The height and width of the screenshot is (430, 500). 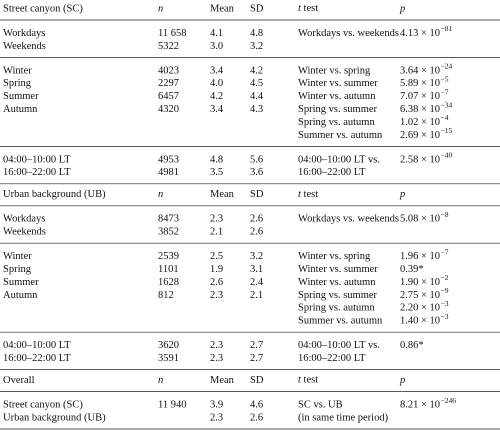 What do you see at coordinates (420, 405) in the screenshot?
I see `p-value: 8.21 × 10` at bounding box center [420, 405].